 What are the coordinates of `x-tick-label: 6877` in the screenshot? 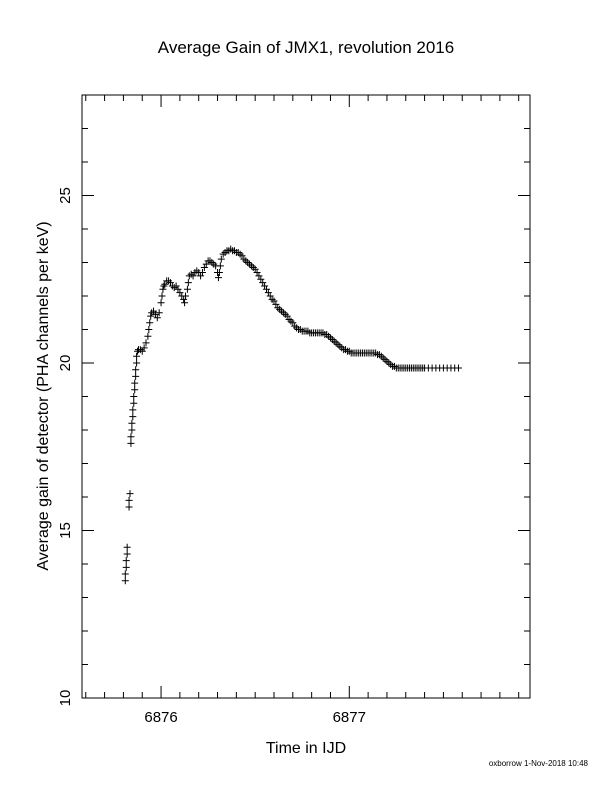 It's located at (349, 717).